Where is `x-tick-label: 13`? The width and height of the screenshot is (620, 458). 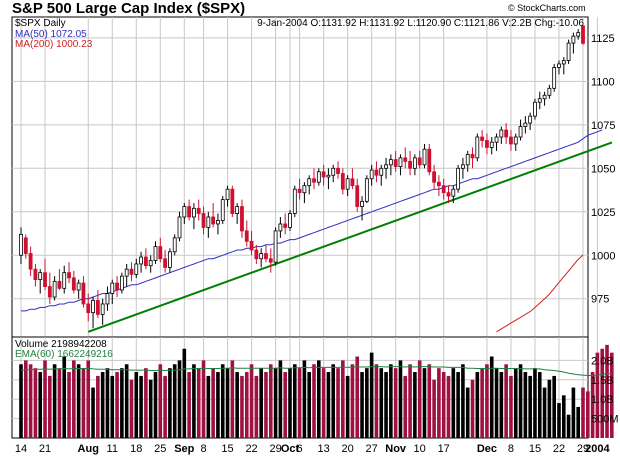 x-tick-label: 13 is located at coordinates (323, 449).